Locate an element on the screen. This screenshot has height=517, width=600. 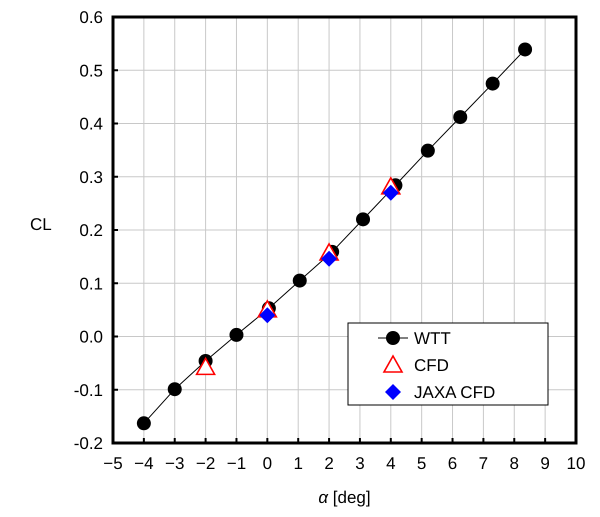
y-tick-label: 0.1 is located at coordinates (91, 284).